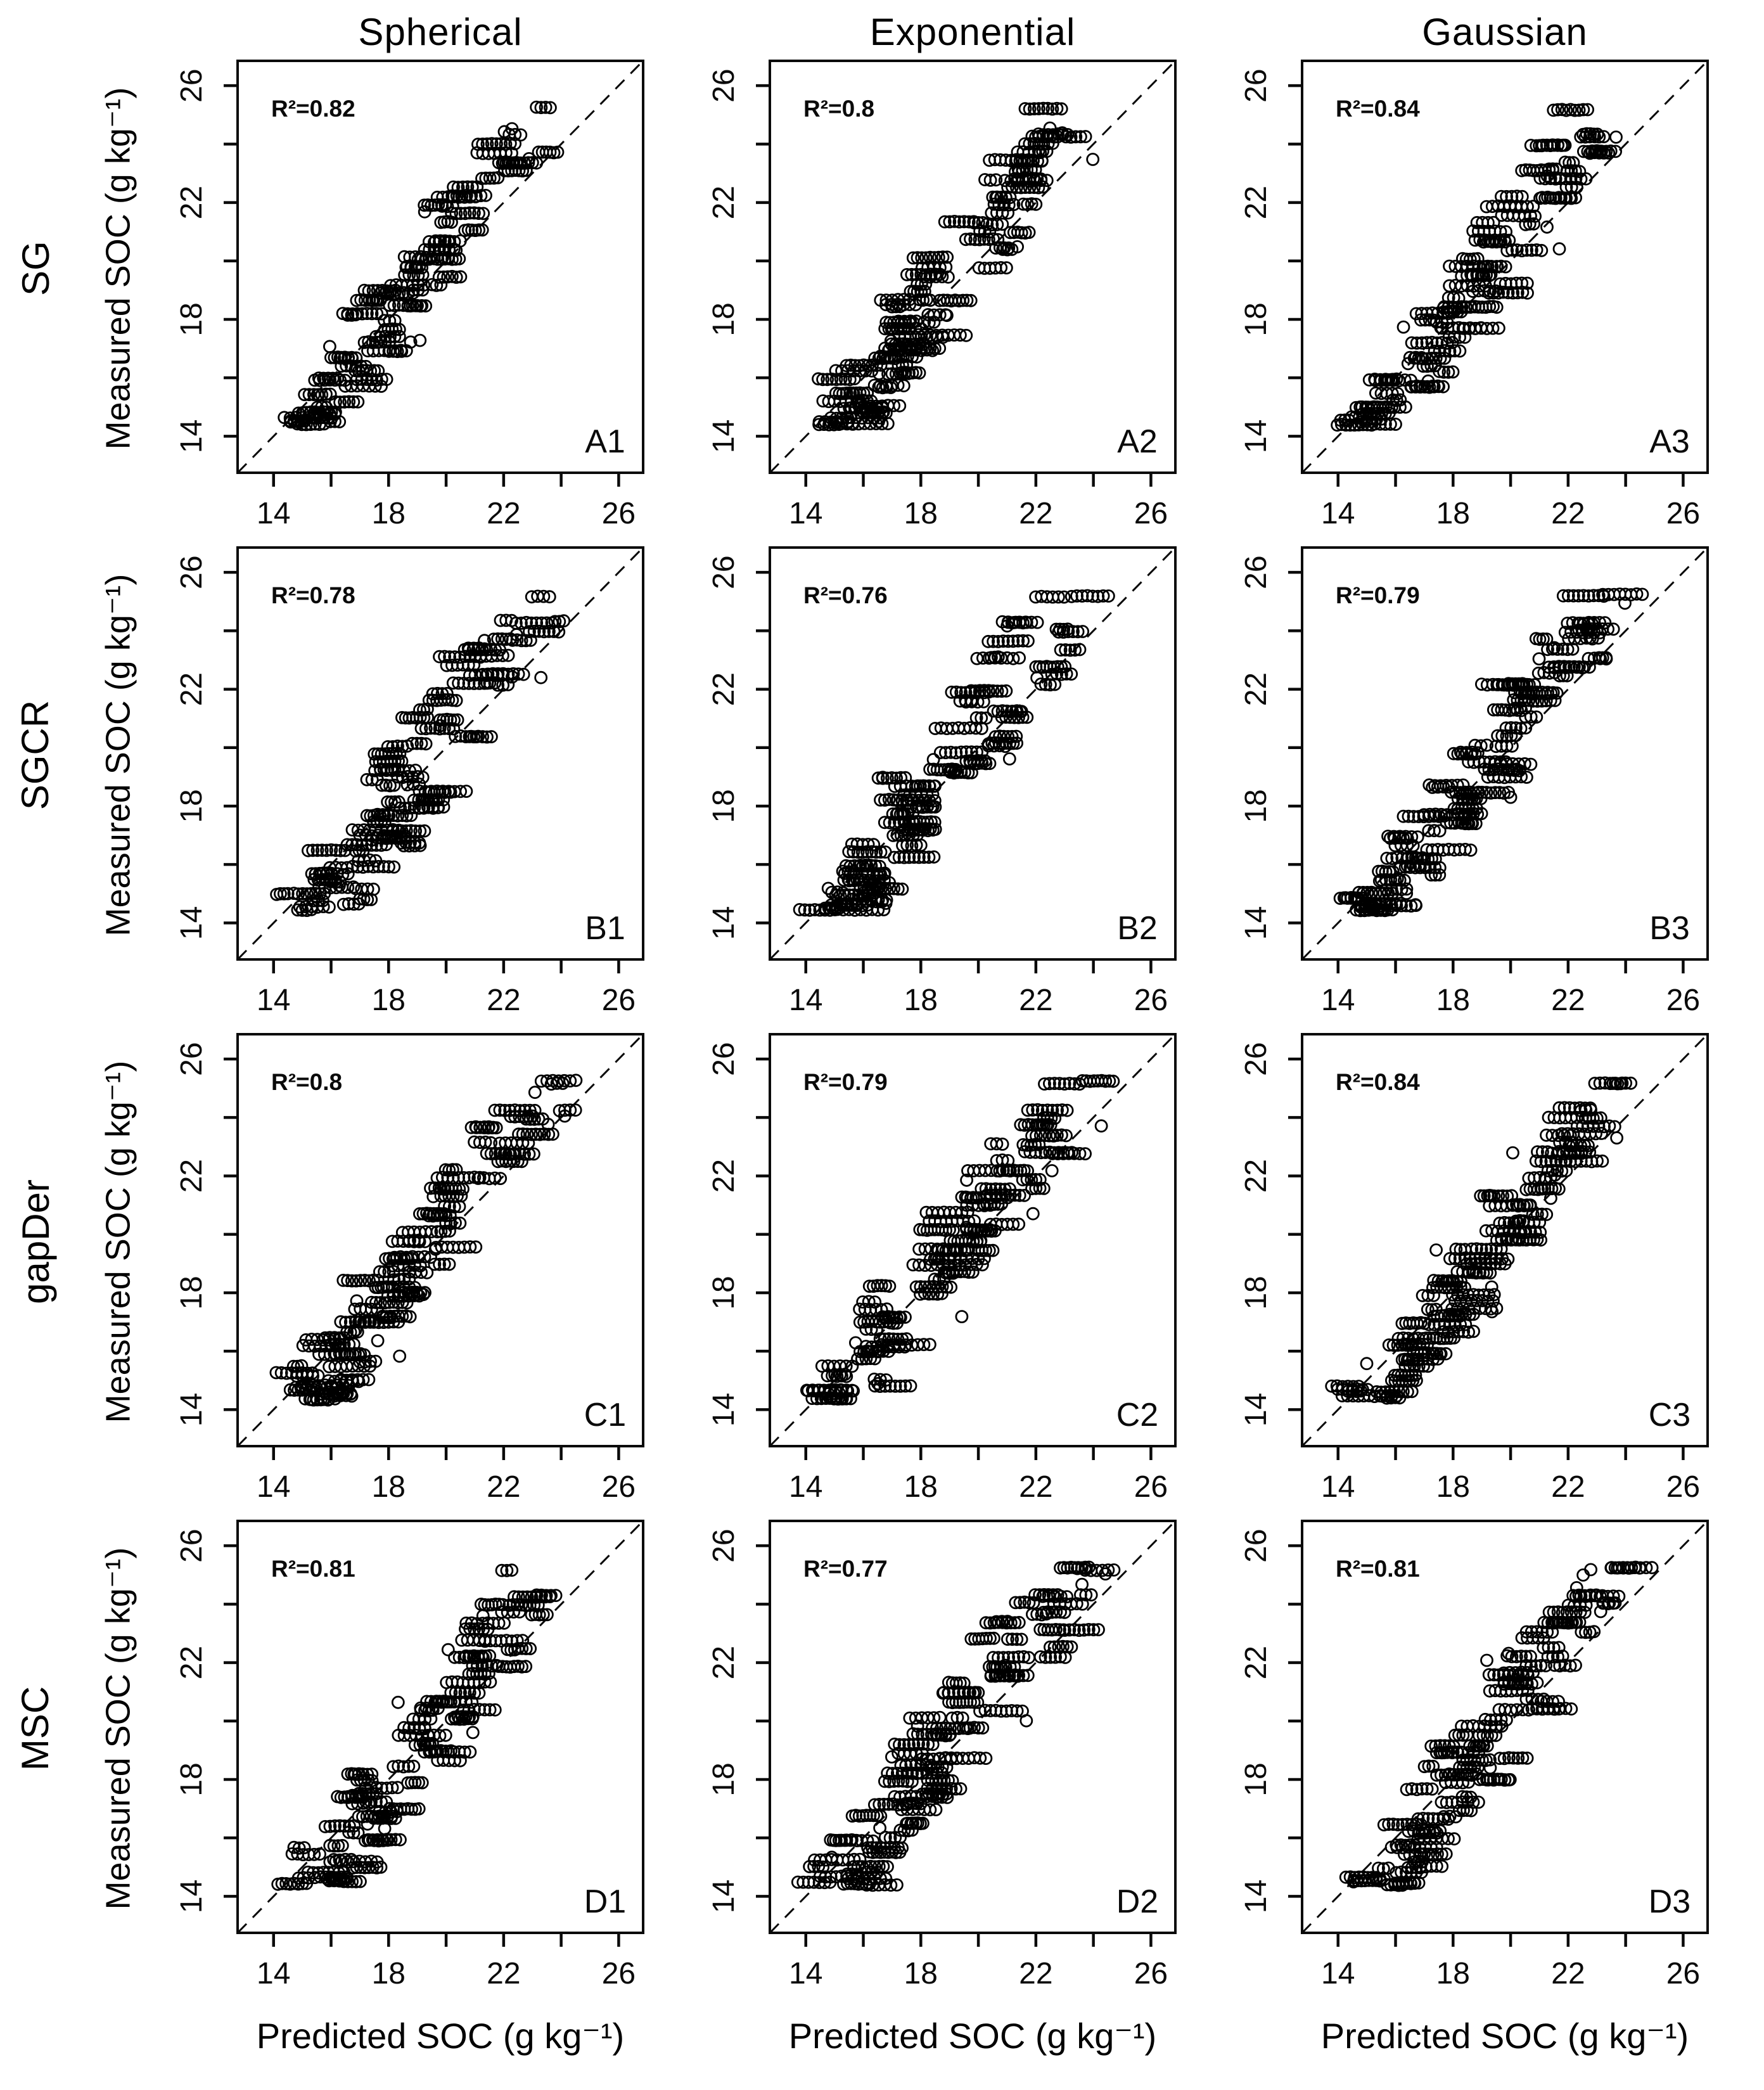 This screenshot has height=2090, width=1764. I want to click on x-tick-label: 26, so click(619, 513).